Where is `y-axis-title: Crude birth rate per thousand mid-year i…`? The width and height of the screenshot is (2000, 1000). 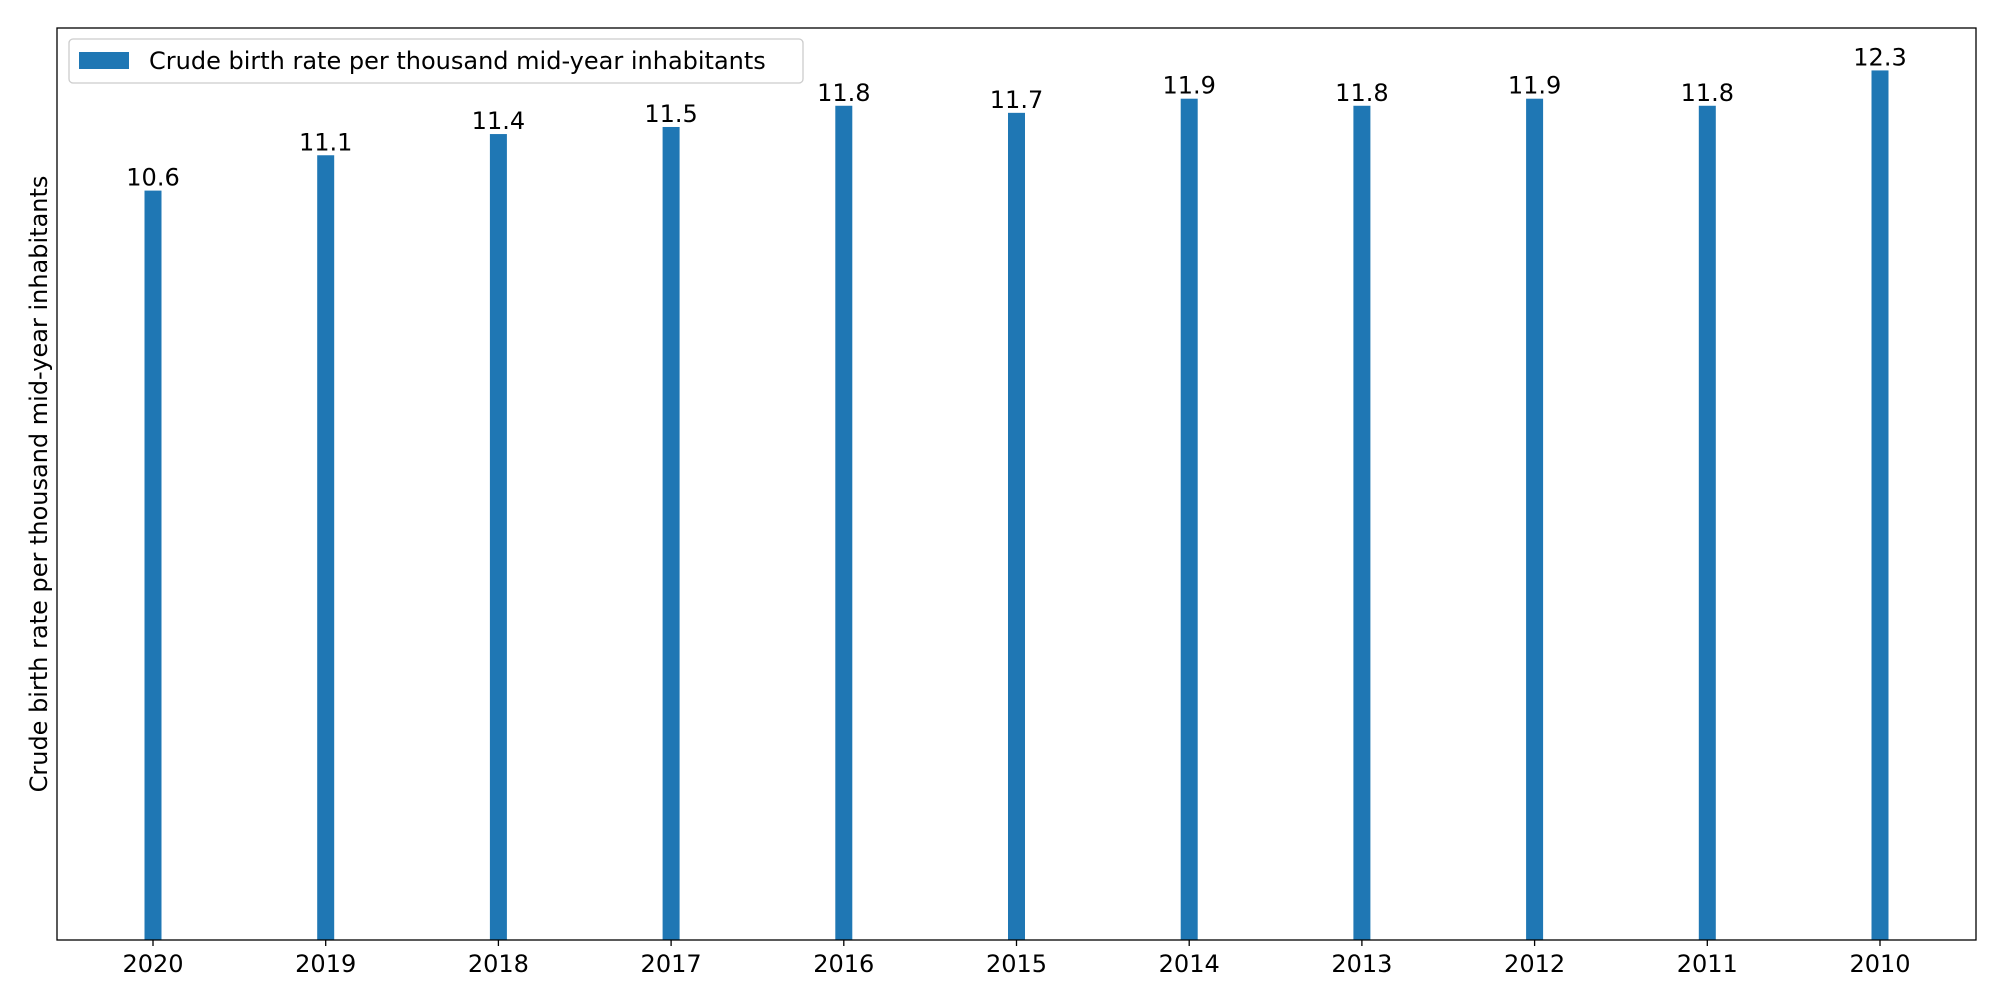 y-axis-title: Crude birth rate per thousand mid-year i… is located at coordinates (39, 484).